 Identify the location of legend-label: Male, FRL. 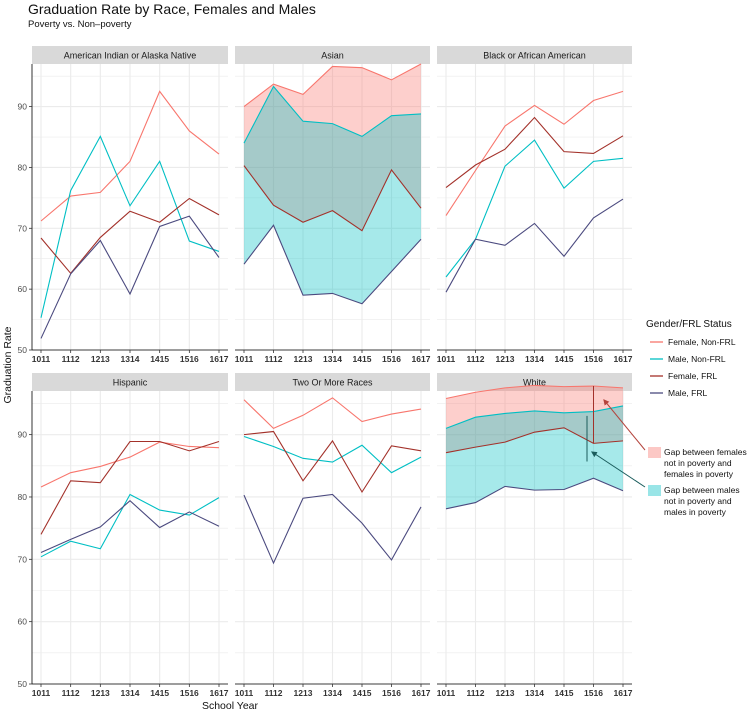
(687, 393).